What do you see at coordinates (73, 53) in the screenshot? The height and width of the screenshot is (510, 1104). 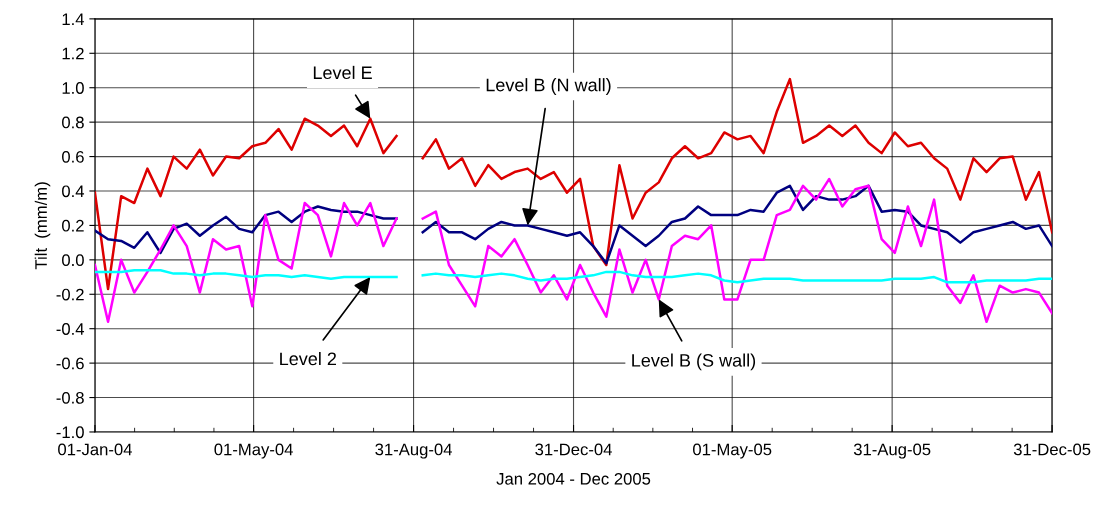 I see `y-tick-label: 1.2` at bounding box center [73, 53].